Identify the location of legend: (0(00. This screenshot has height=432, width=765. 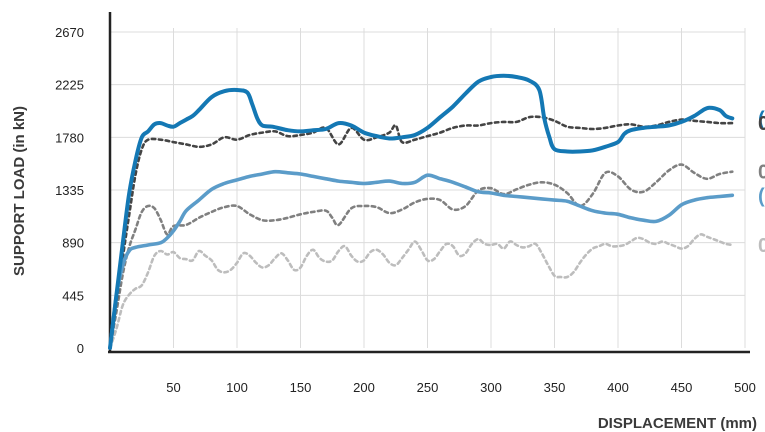
(761, 182).